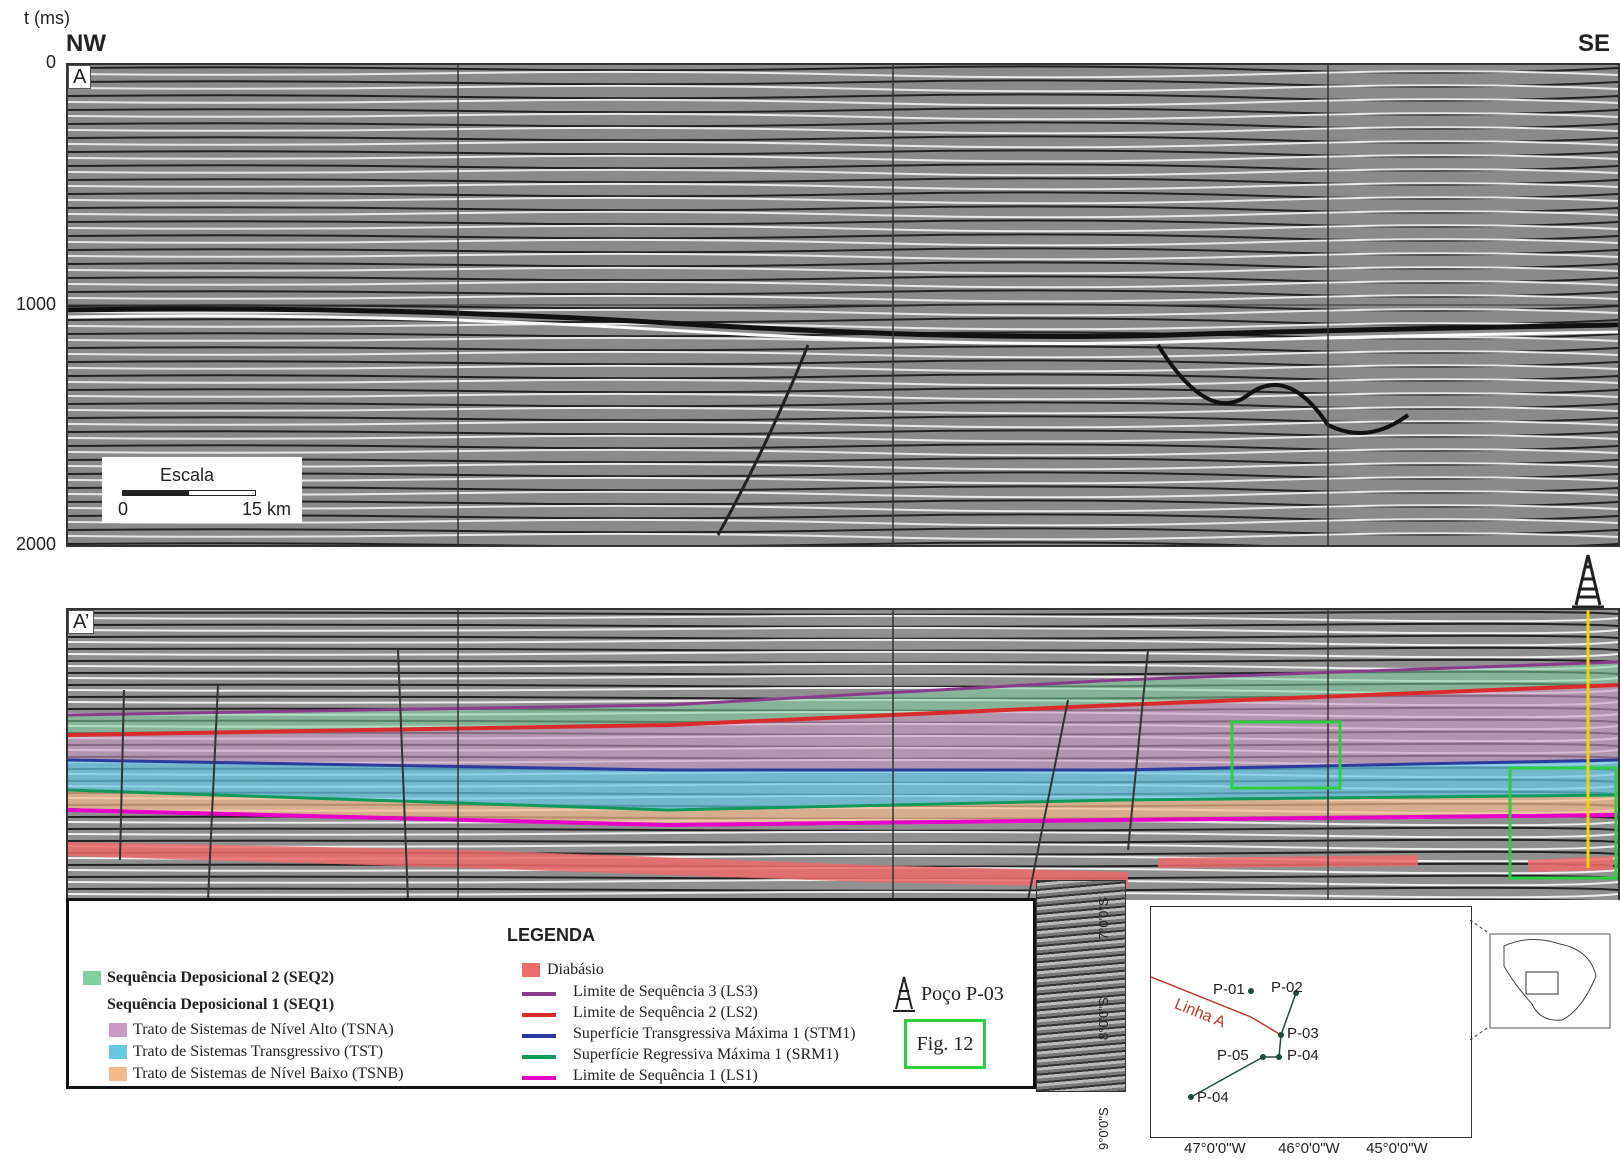  What do you see at coordinates (1588, 581) in the screenshot?
I see `derrick-icon` at bounding box center [1588, 581].